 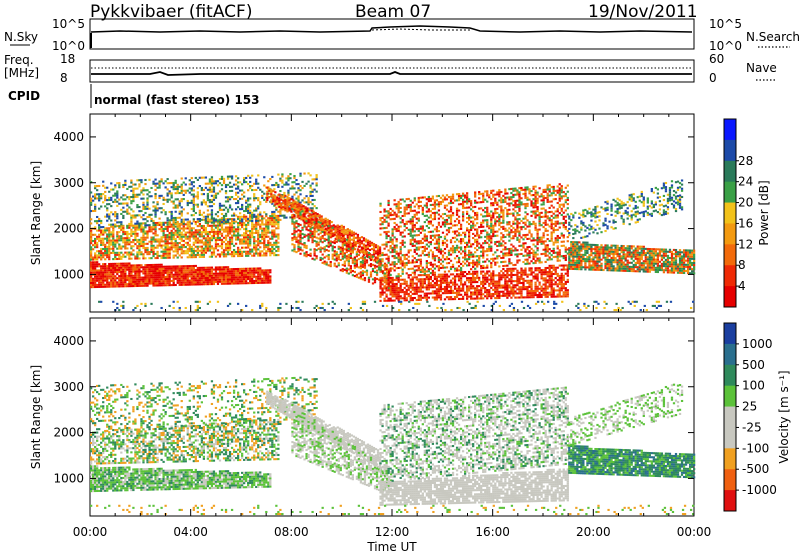 What do you see at coordinates (773, 37) in the screenshot?
I see `nsearch-label: N.Search` at bounding box center [773, 37].